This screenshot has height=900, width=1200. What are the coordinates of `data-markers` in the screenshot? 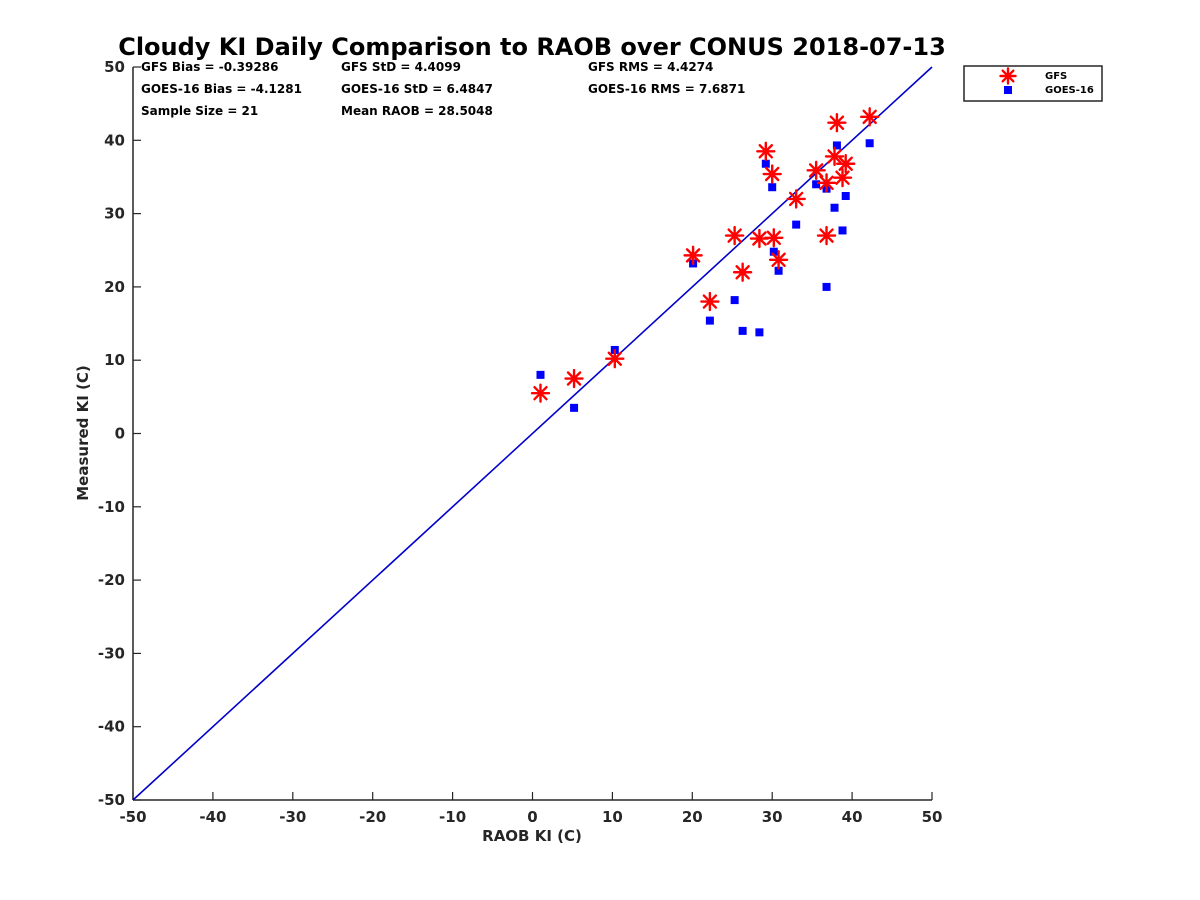 It's located at (705, 259).